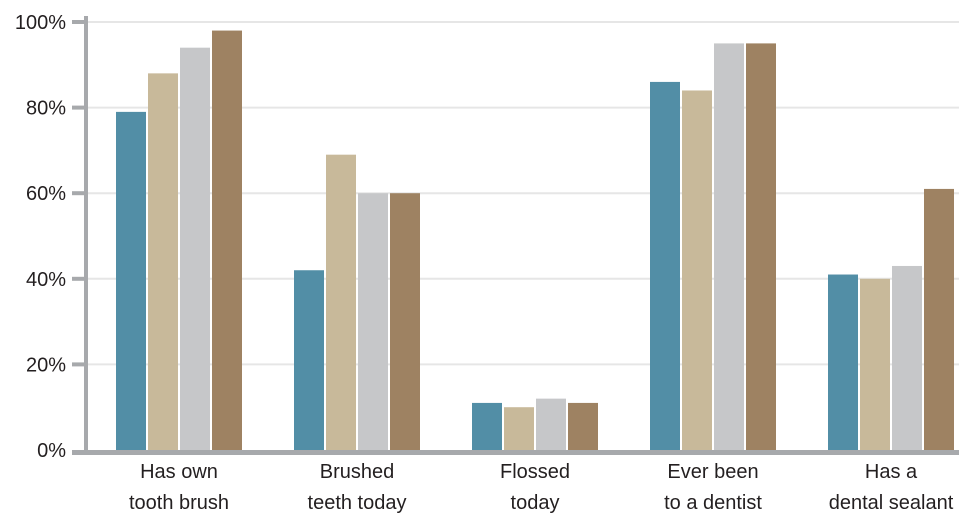 This screenshot has width=959, height=519. What do you see at coordinates (40, 23) in the screenshot?
I see `y-tick-label: 100%` at bounding box center [40, 23].